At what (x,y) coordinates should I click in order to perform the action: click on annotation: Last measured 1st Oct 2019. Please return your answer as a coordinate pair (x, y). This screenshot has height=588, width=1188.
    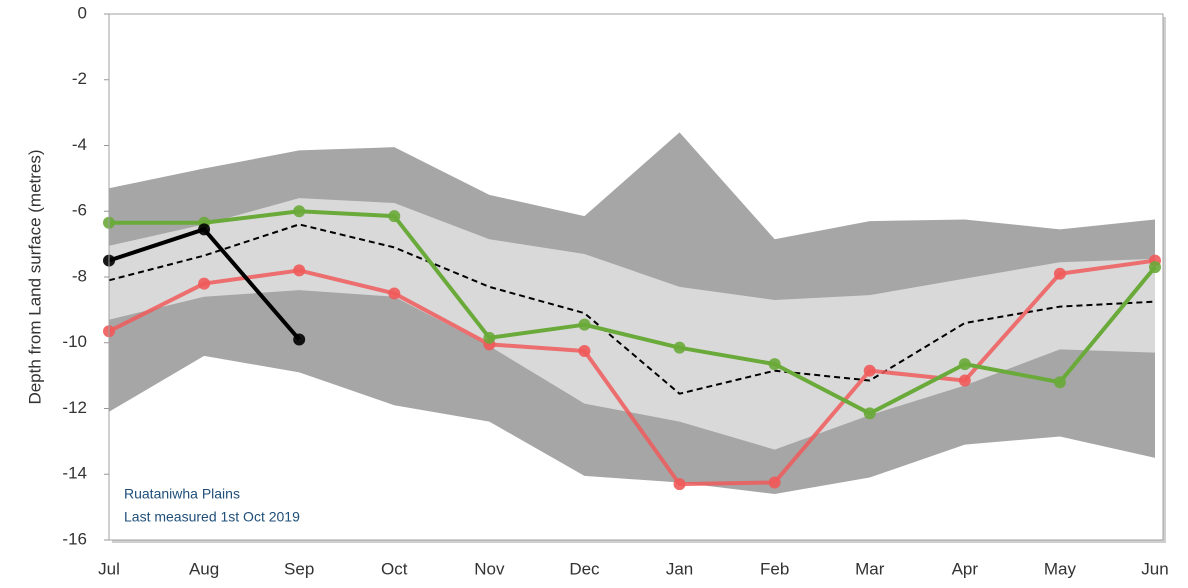
    Looking at the image, I should click on (212, 517).